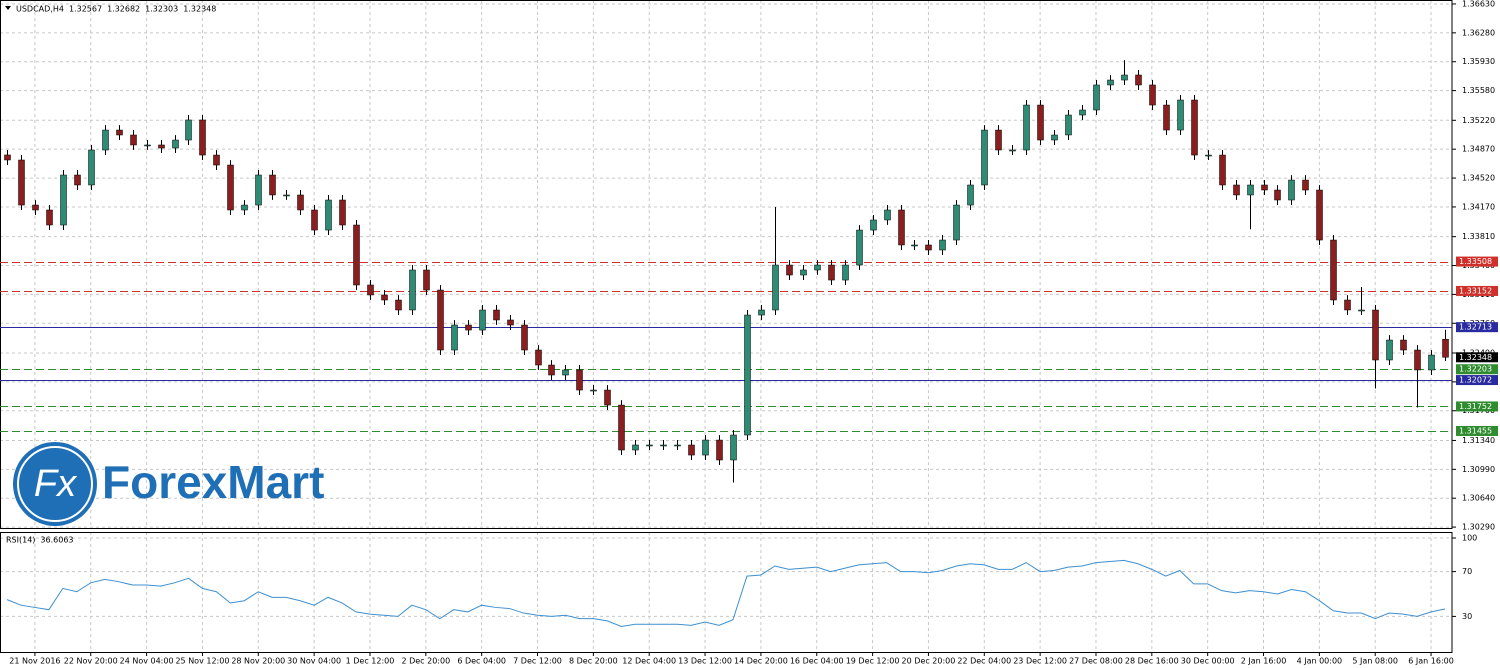 The width and height of the screenshot is (1500, 668). Describe the element at coordinates (1467, 571) in the screenshot. I see `y-tick-label: 70` at that location.